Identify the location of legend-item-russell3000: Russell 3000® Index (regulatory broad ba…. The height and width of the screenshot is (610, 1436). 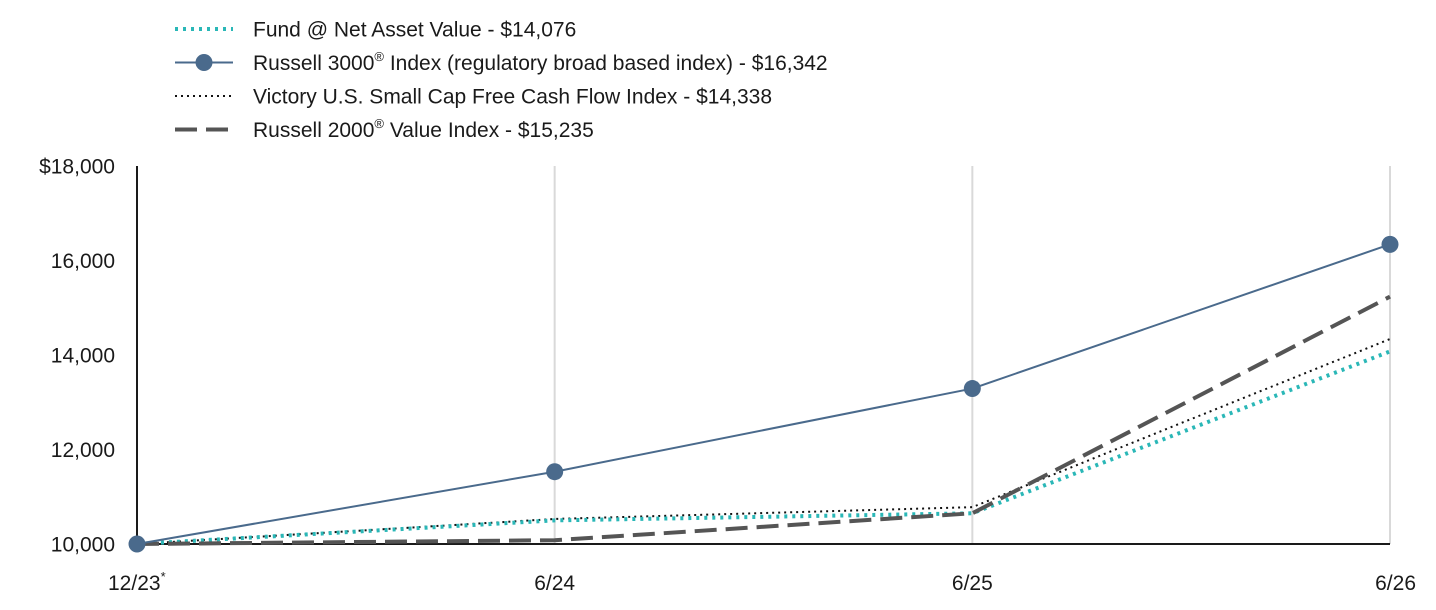
(501, 62).